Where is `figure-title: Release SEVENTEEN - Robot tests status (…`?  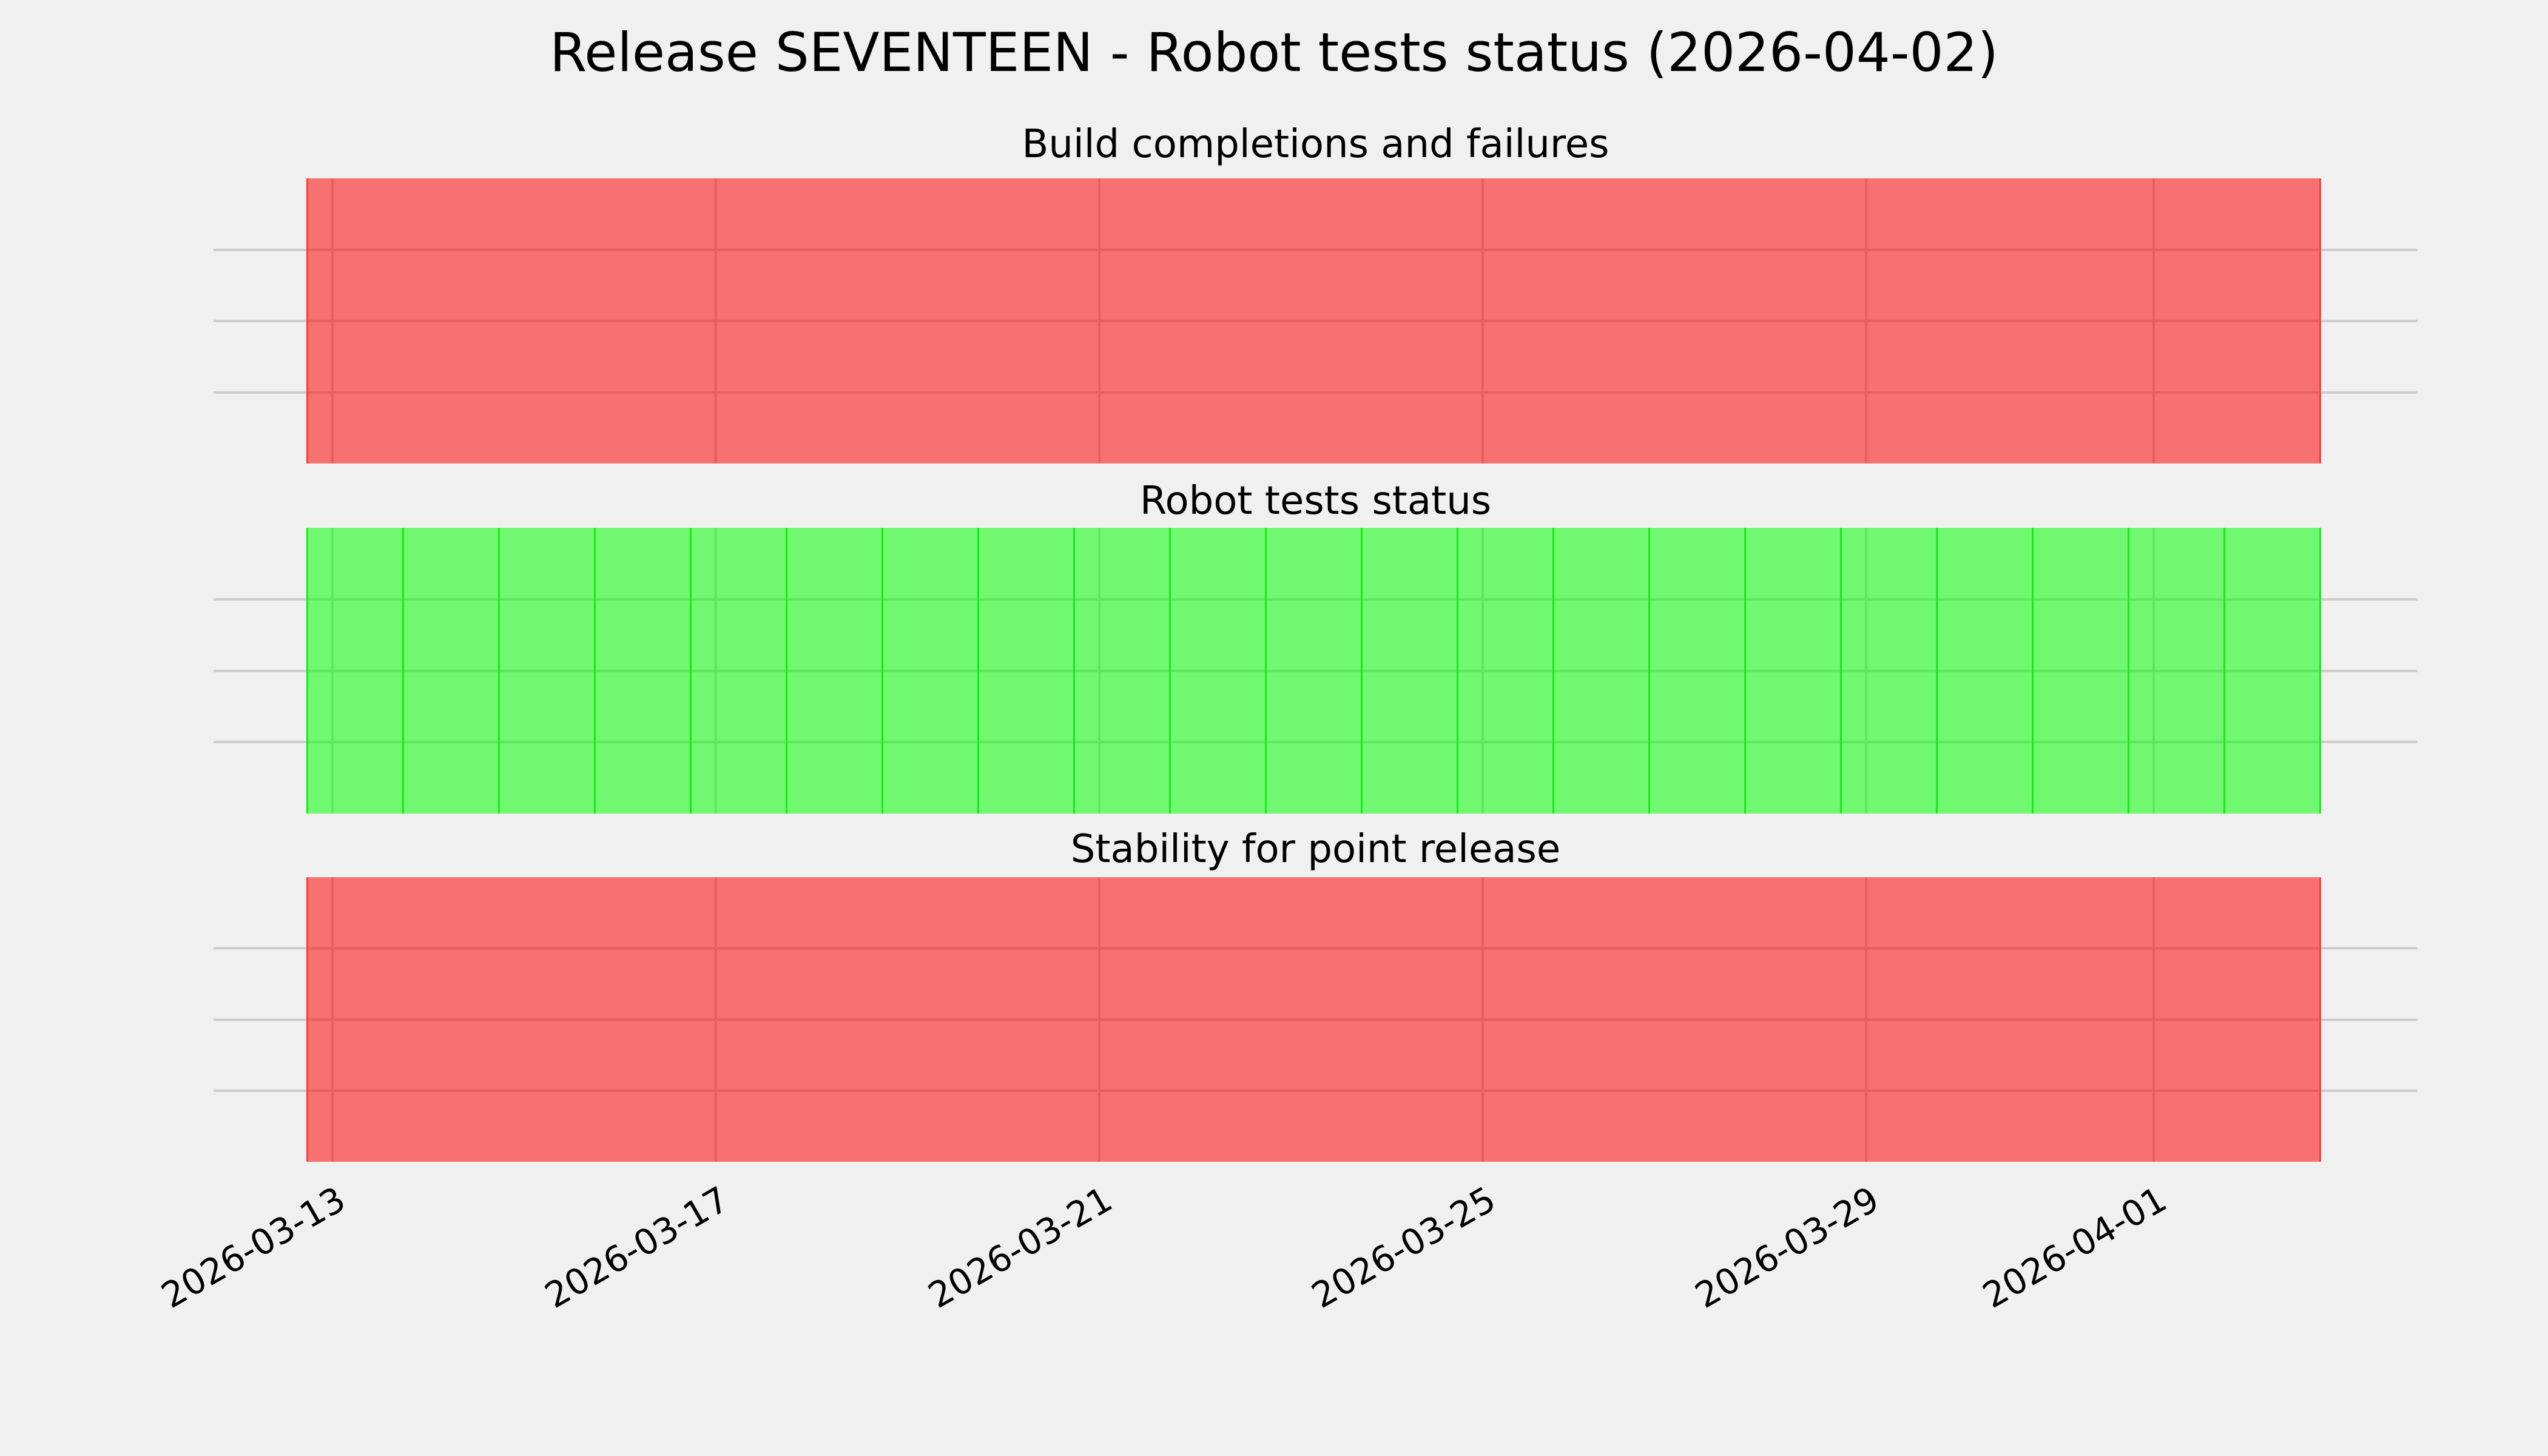
figure-title: Release SEVENTEEN - Robot tests status (… is located at coordinates (1274, 52).